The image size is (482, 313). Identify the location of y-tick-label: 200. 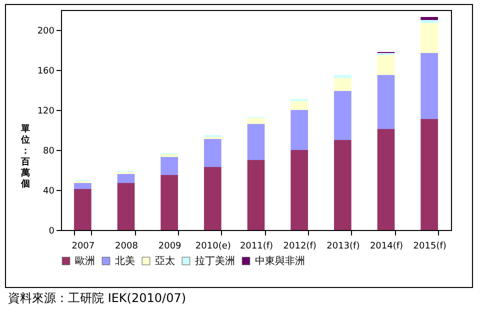
(46, 31).